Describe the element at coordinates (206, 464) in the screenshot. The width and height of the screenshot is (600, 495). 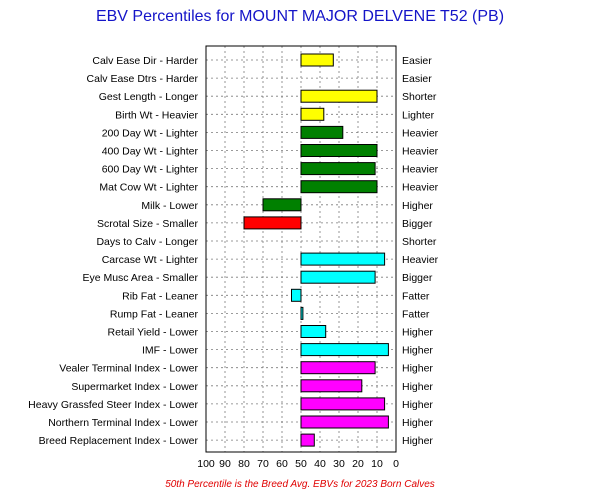
I see `x-tick-label: 100` at that location.